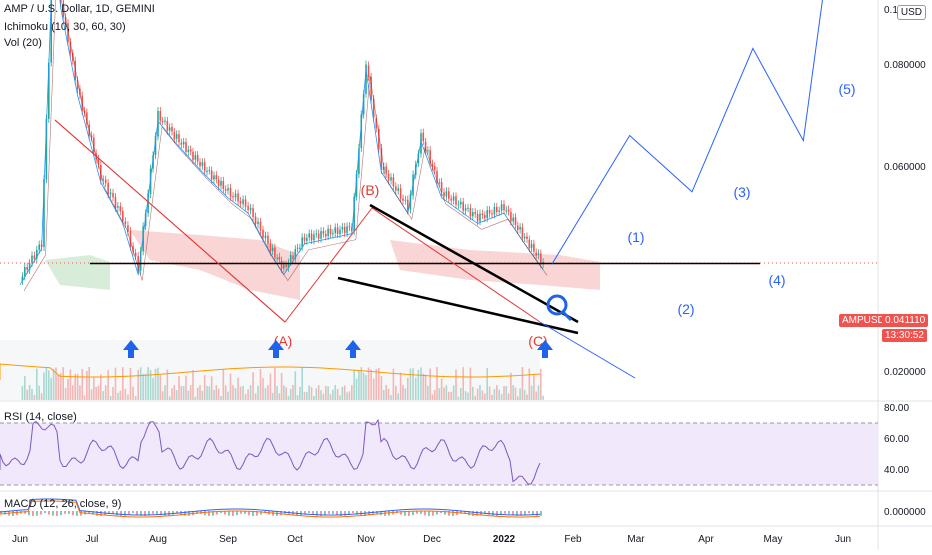  Describe the element at coordinates (567, 316) in the screenshot. I see `magnifier-handle` at that location.